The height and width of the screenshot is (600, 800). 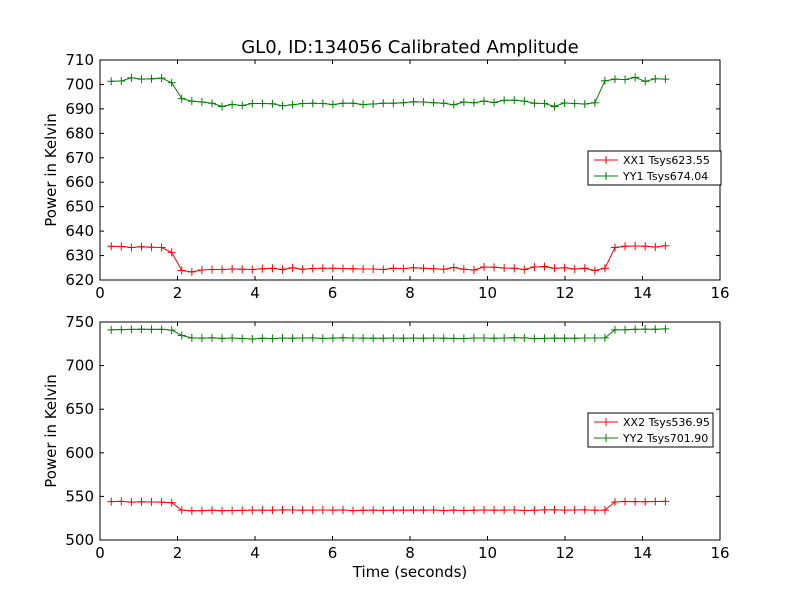 What do you see at coordinates (410, 572) in the screenshot?
I see `x-axis-label: Time (seconds)` at bounding box center [410, 572].